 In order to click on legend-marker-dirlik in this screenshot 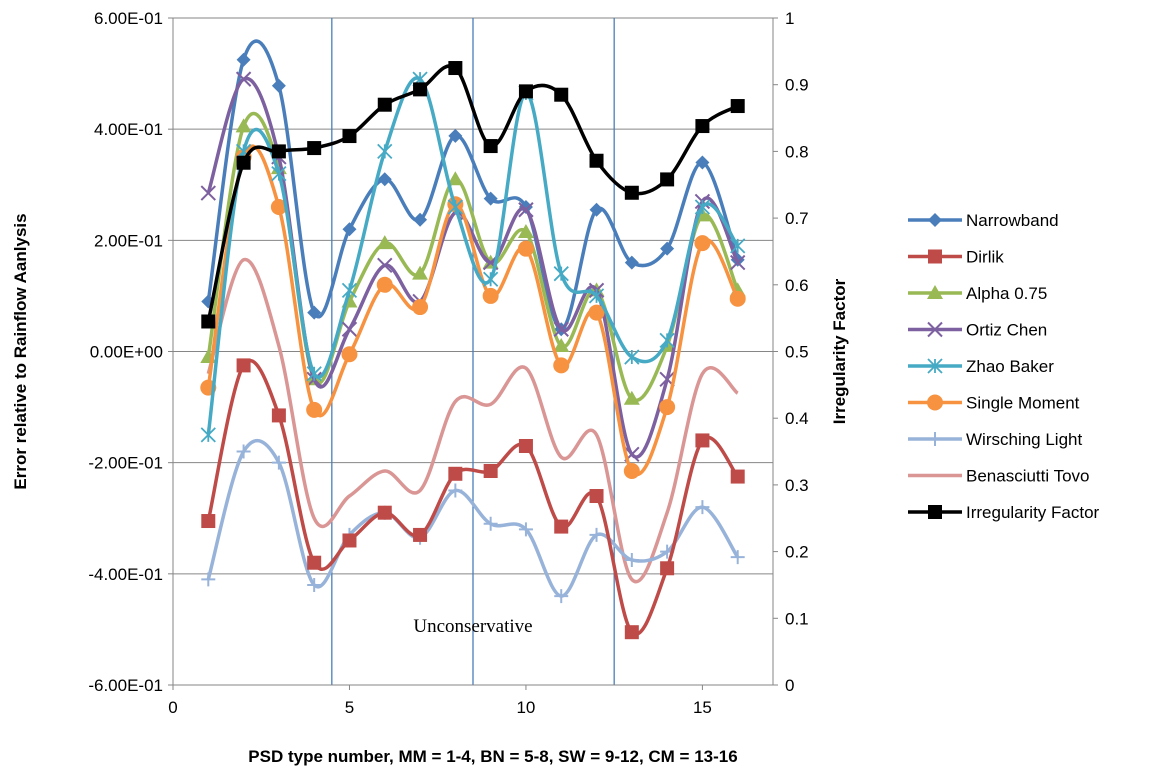, I will do `click(935, 256)`.